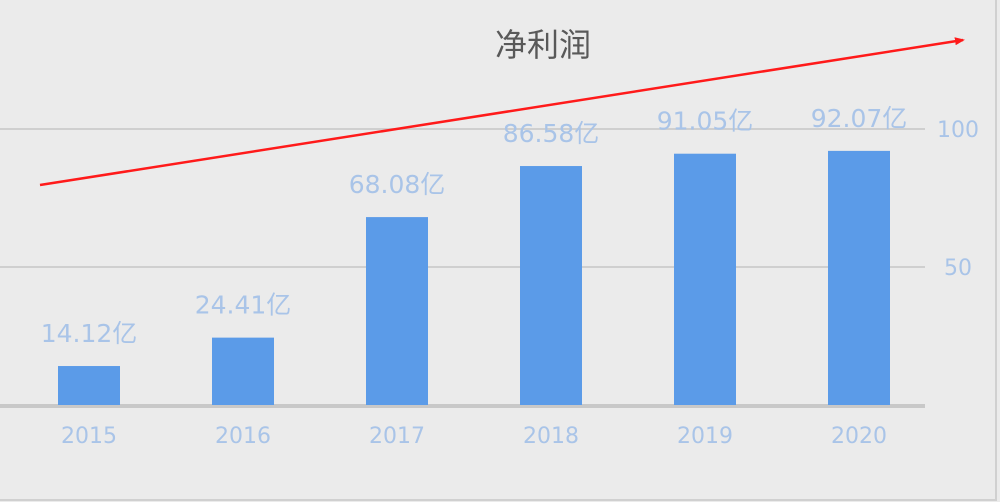 Image resolution: width=1000 pixels, height=502 pixels. I want to click on data-label-2017: 68.08亿, so click(397, 184).